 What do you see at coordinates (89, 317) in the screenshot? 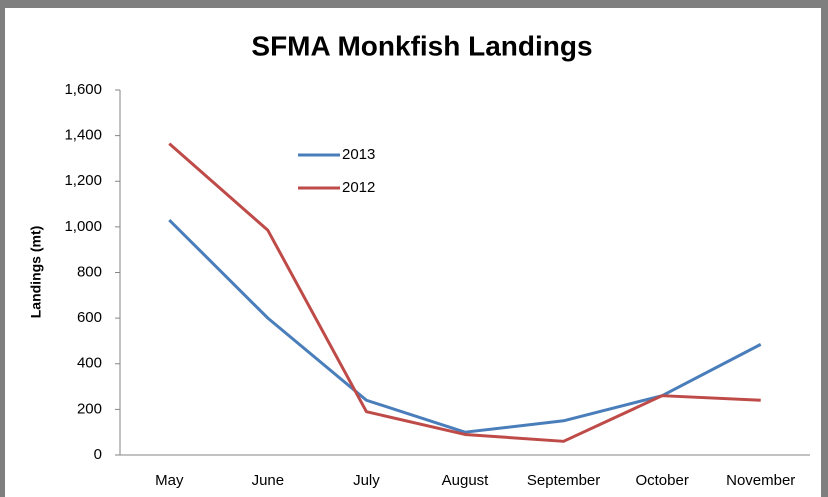
I see `y-tick-label: 600` at bounding box center [89, 317].